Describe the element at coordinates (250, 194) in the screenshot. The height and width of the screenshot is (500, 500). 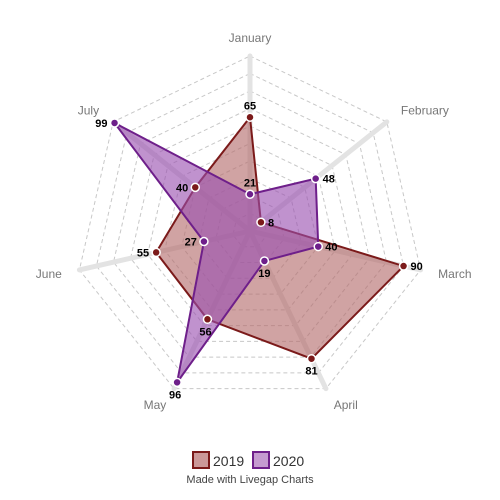
I see `data-point-2020-january` at that location.